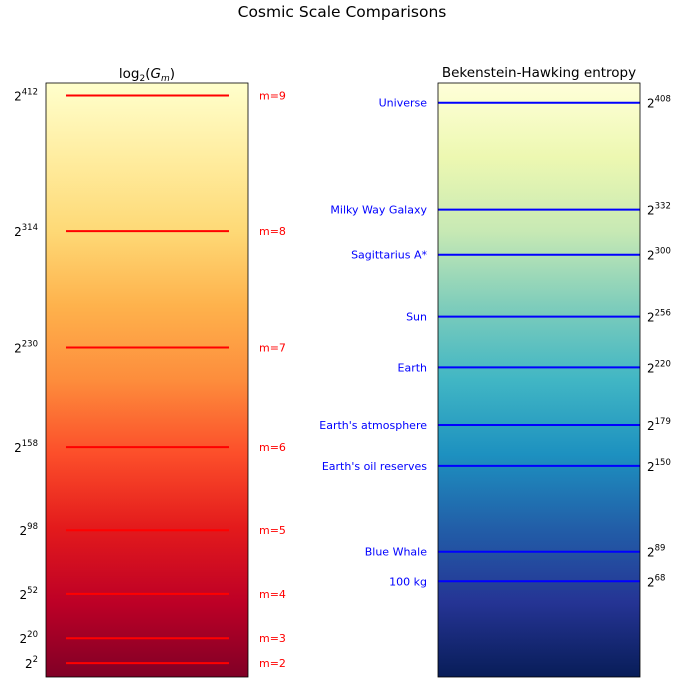 Image resolution: width=697 pixels, height=679 pixels. I want to click on entropy-level-label: Earth's atmosphere, so click(373, 425).